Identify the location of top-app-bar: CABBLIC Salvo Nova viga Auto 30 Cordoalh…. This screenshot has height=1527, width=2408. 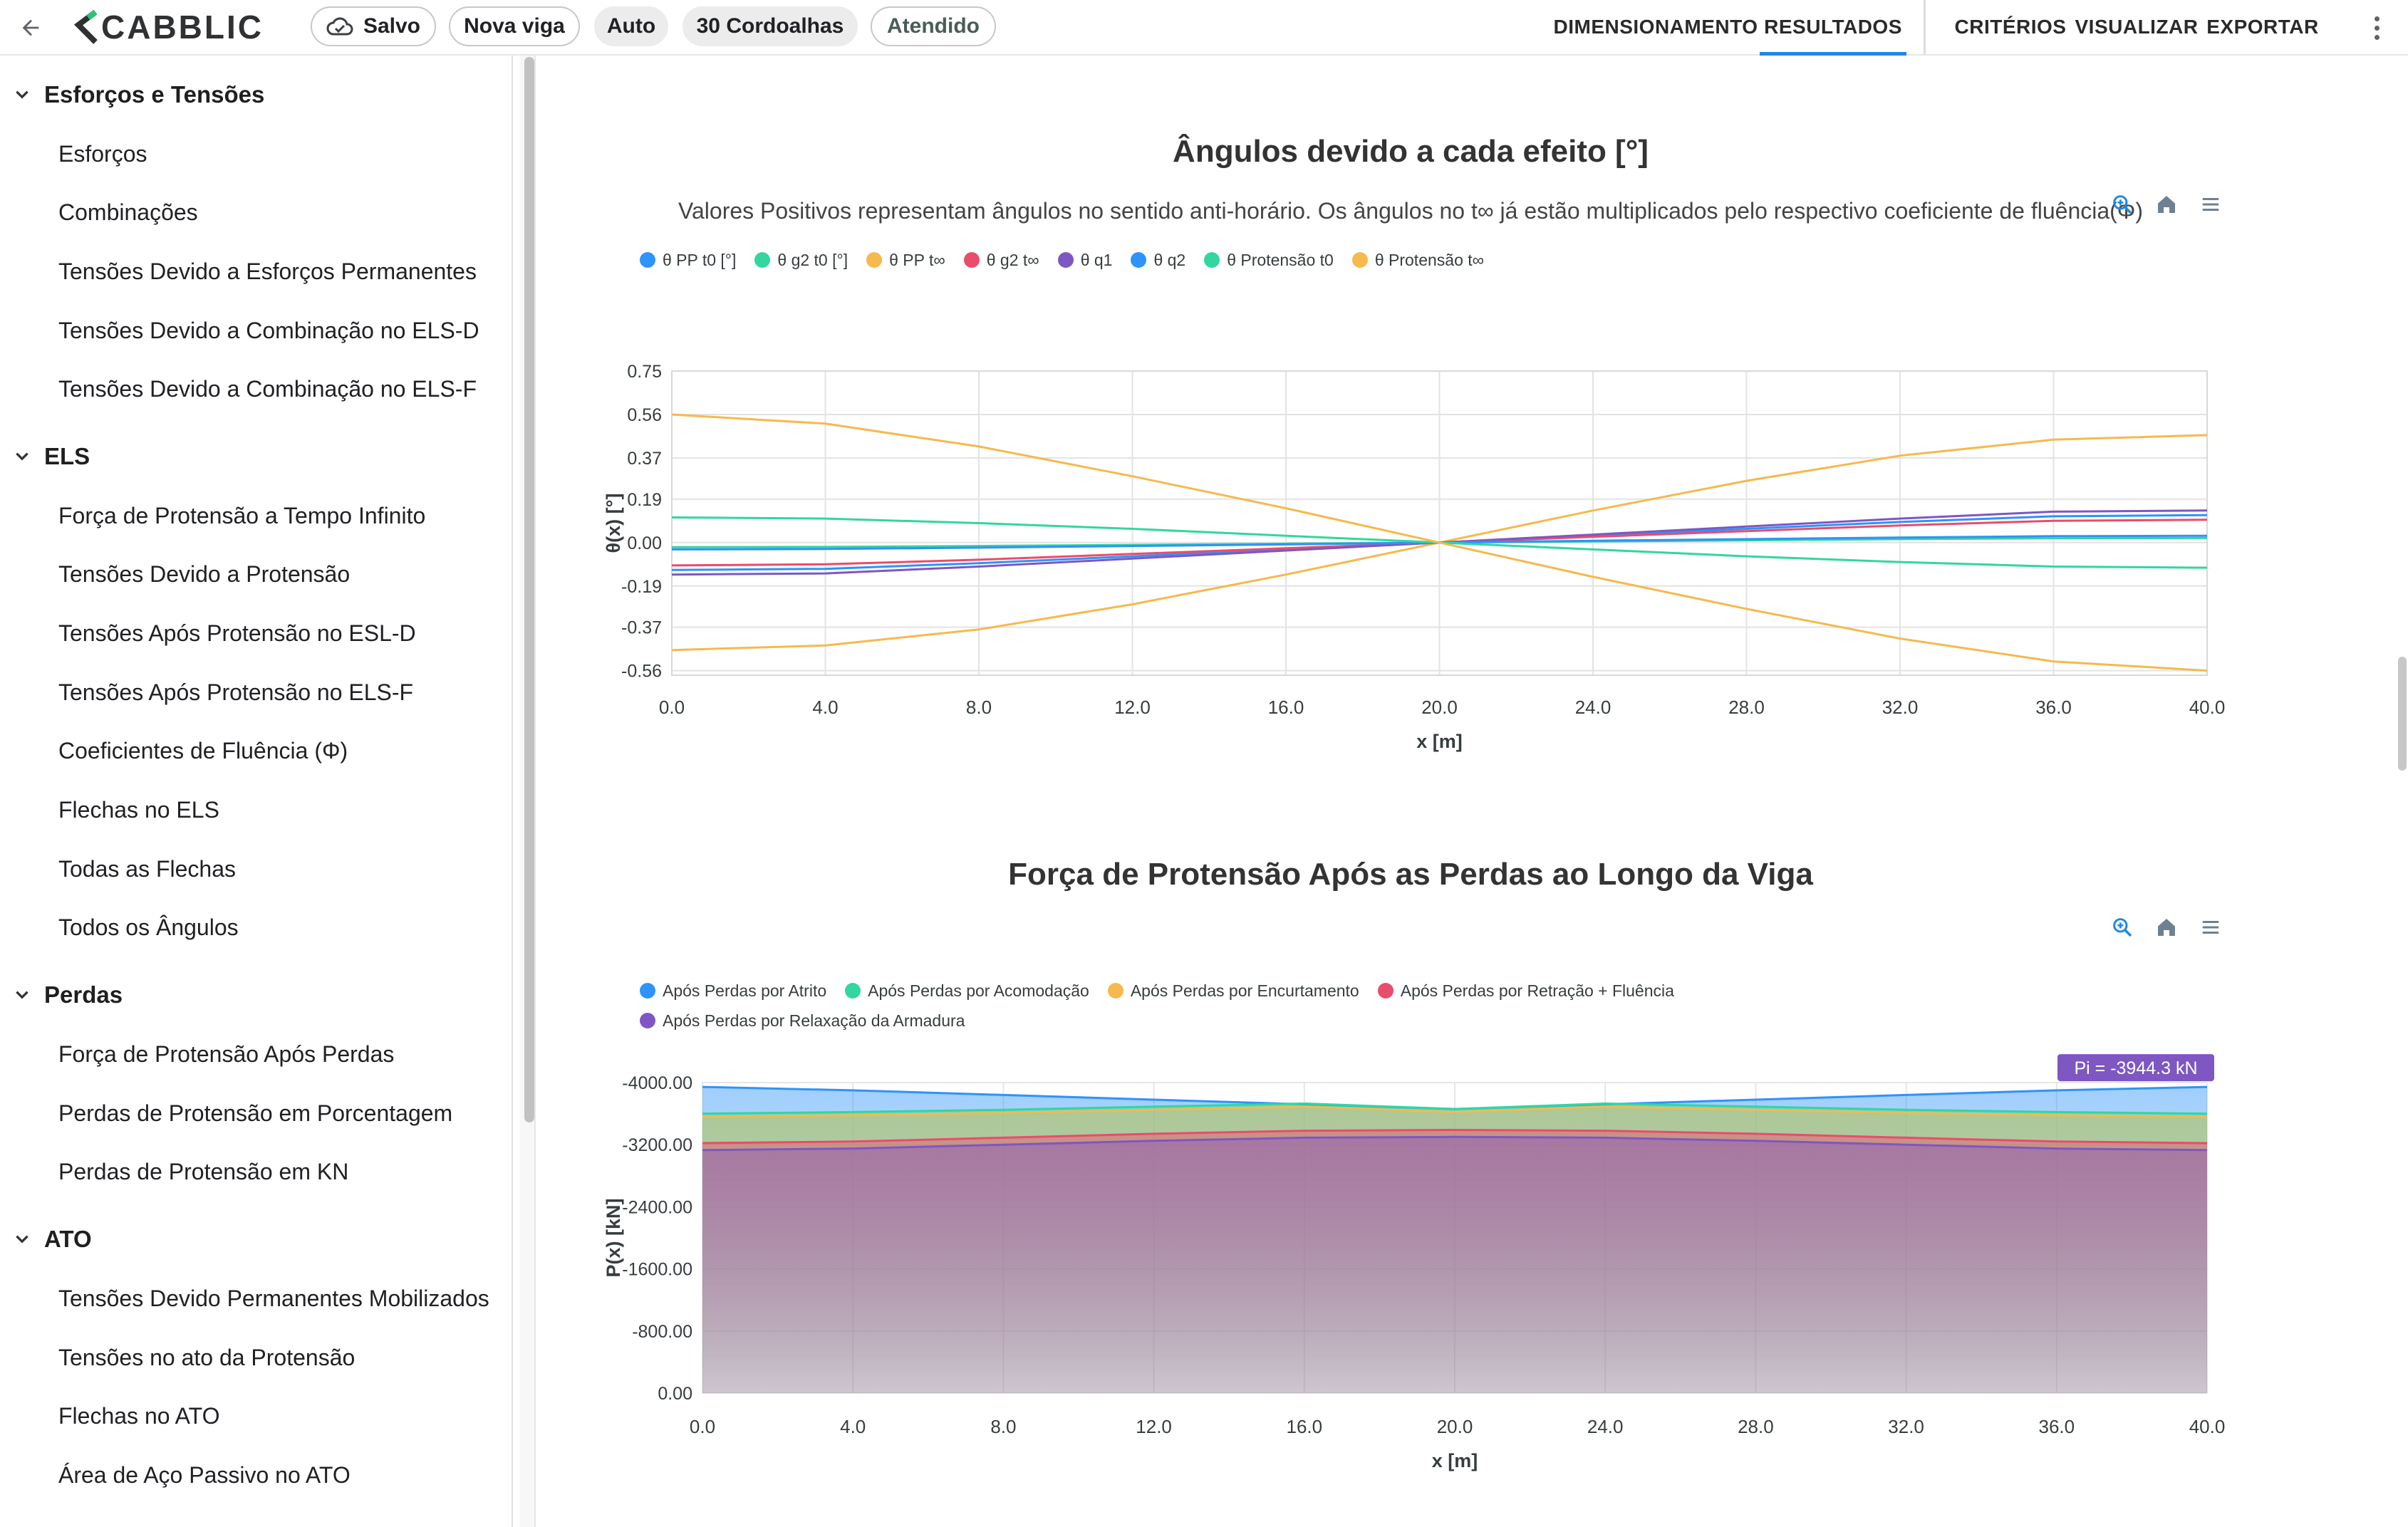
(1204, 28).